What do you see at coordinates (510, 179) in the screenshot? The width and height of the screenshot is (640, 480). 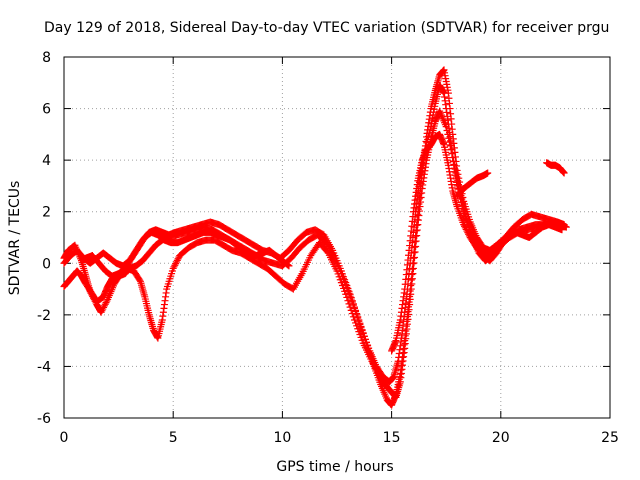 I see `series-track-f` at bounding box center [510, 179].